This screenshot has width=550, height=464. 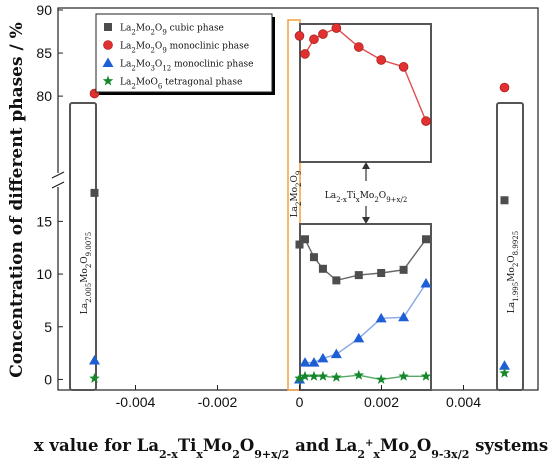 I want to click on inset-box-upper, so click(x=365, y=93).